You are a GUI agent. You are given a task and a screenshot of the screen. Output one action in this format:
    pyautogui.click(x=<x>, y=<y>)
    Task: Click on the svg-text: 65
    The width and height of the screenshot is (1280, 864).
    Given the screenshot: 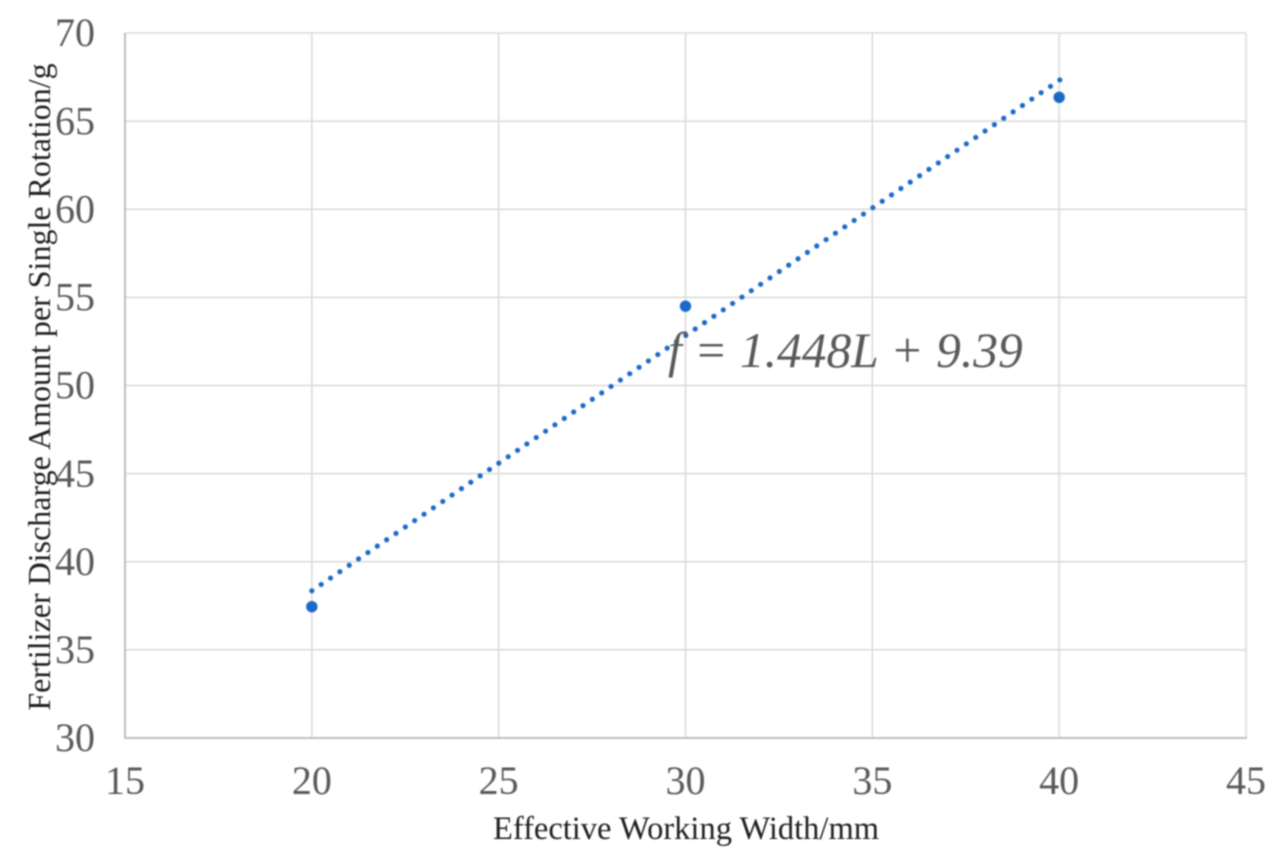 What is the action you would take?
    pyautogui.click(x=75, y=120)
    